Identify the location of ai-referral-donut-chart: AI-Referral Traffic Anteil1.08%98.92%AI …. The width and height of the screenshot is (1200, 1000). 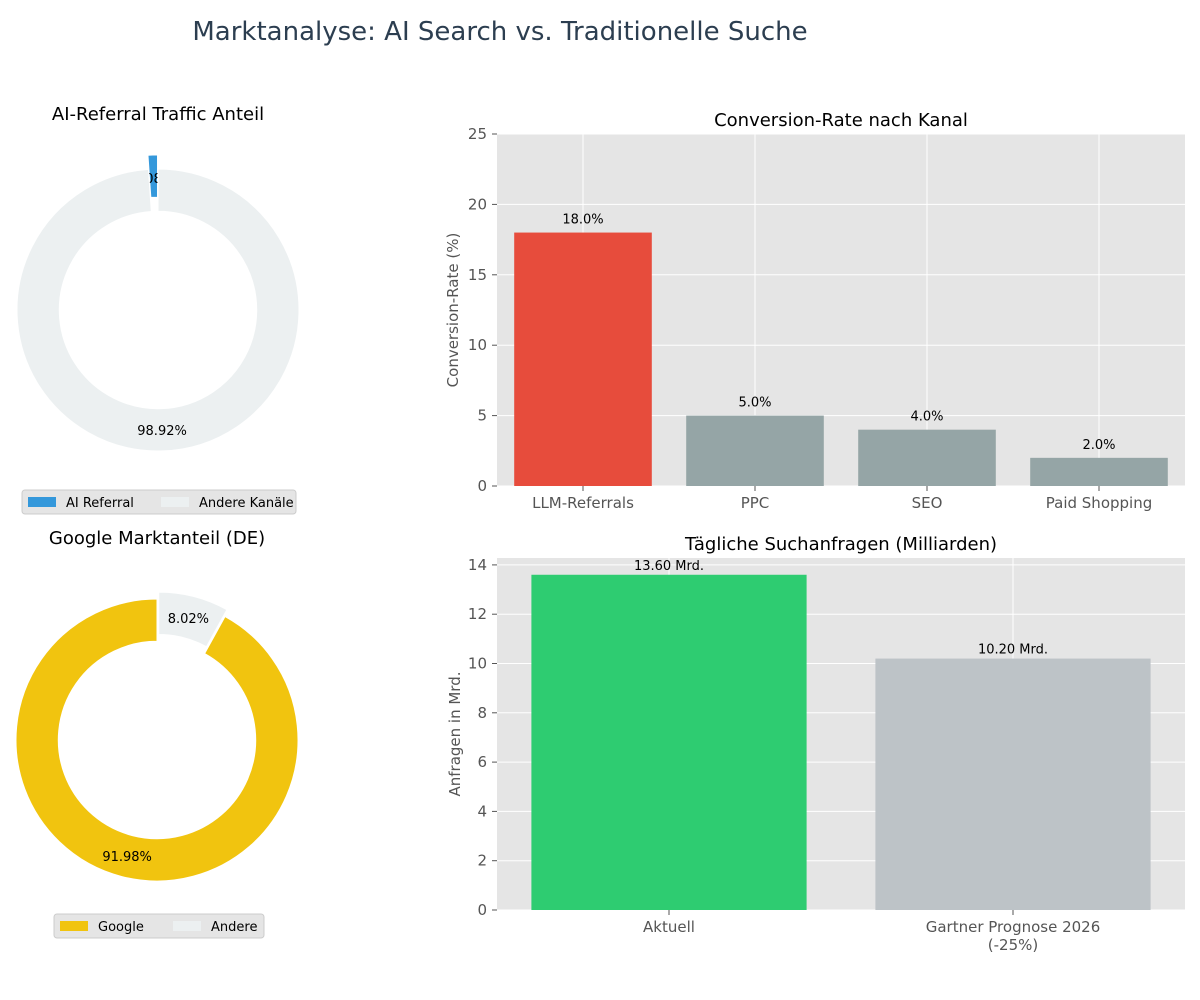
(158, 309).